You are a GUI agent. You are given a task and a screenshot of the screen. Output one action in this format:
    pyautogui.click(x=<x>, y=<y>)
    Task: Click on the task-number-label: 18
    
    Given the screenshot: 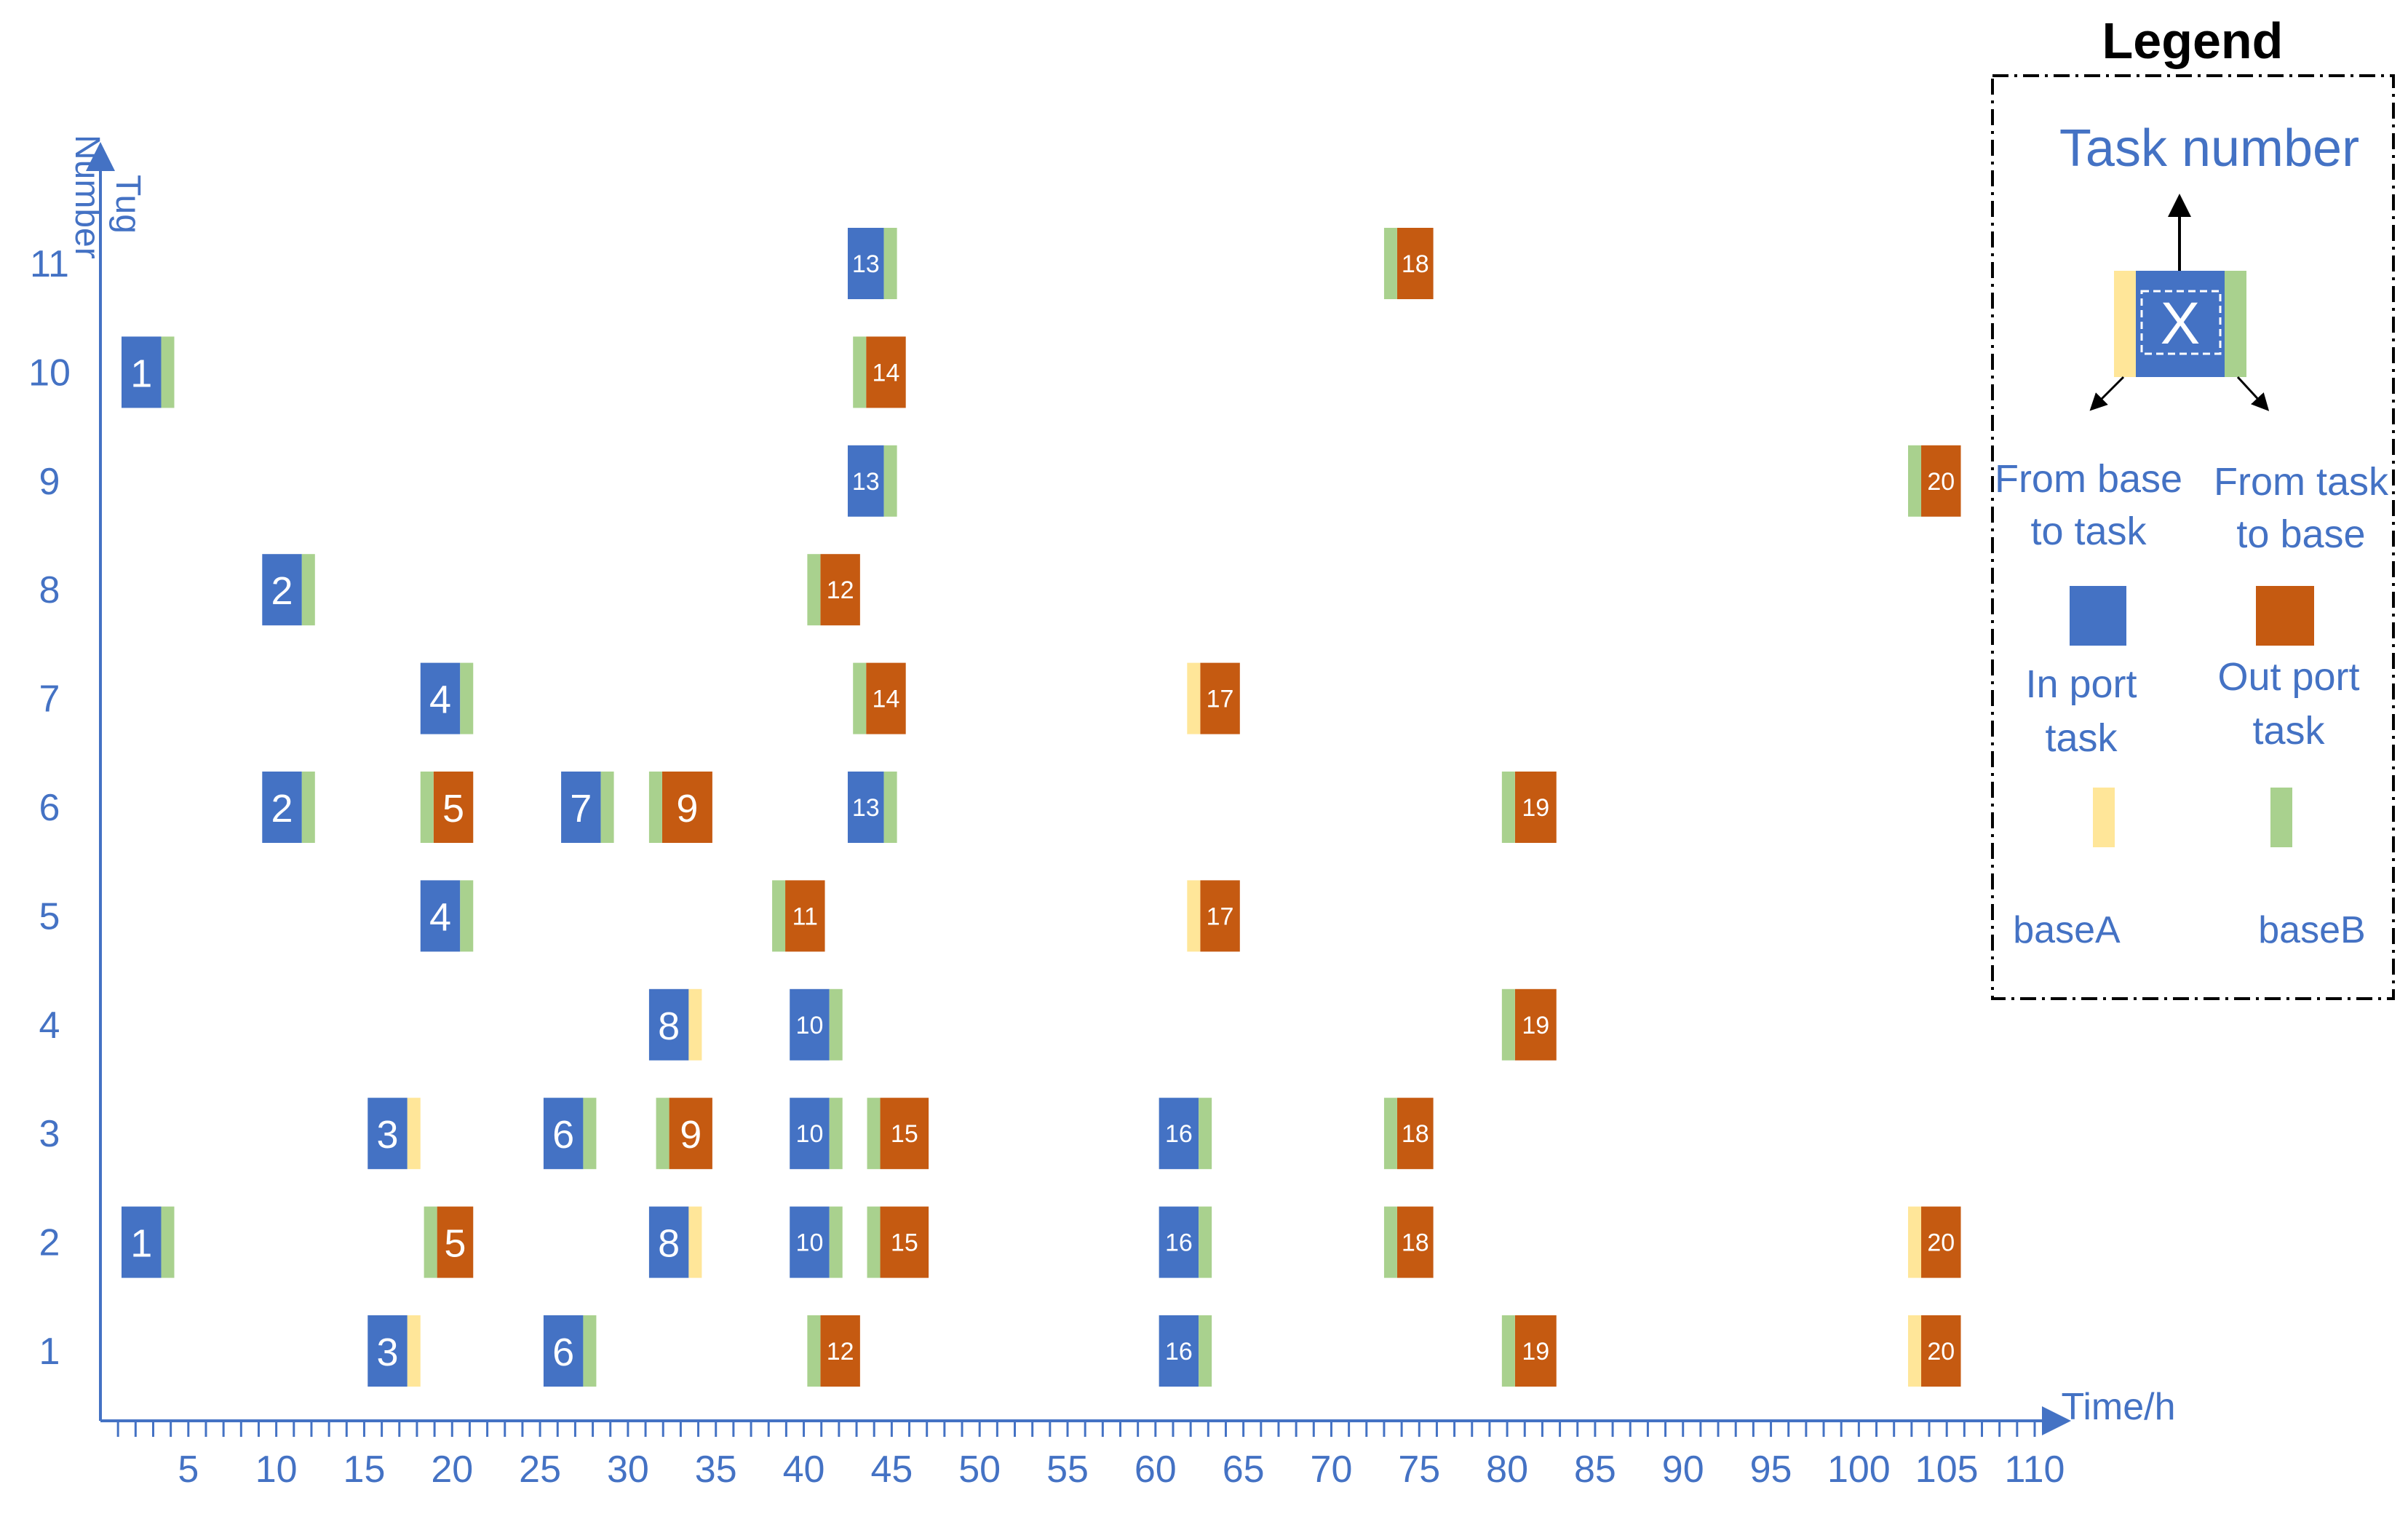 What is the action you would take?
    pyautogui.click(x=1415, y=1134)
    